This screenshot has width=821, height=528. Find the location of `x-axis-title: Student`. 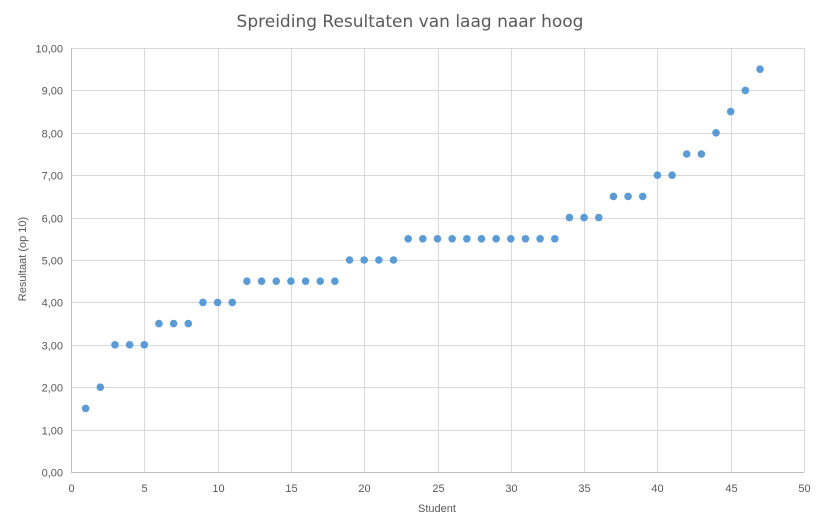

x-axis-title: Student is located at coordinates (437, 509).